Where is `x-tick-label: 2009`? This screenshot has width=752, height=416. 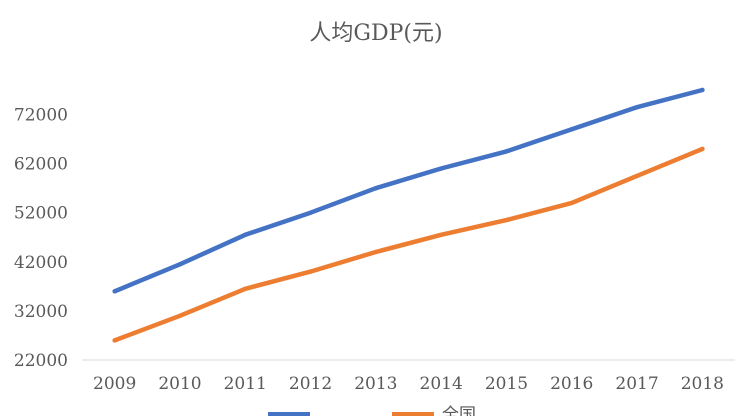
x-tick-label: 2009 is located at coordinates (114, 384).